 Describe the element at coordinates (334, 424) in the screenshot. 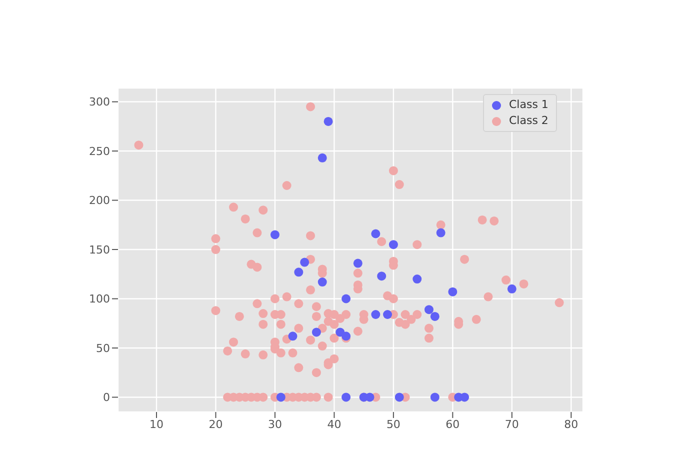

I see `x-tick-label: 40` at that location.